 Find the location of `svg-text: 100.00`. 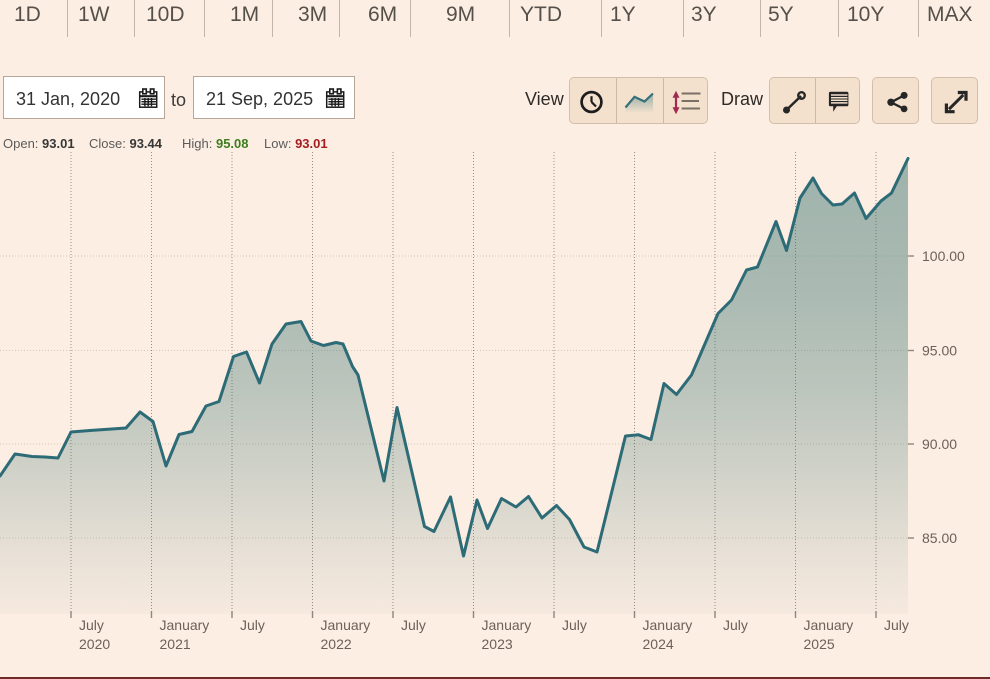

svg-text: 100.00 is located at coordinates (943, 256).